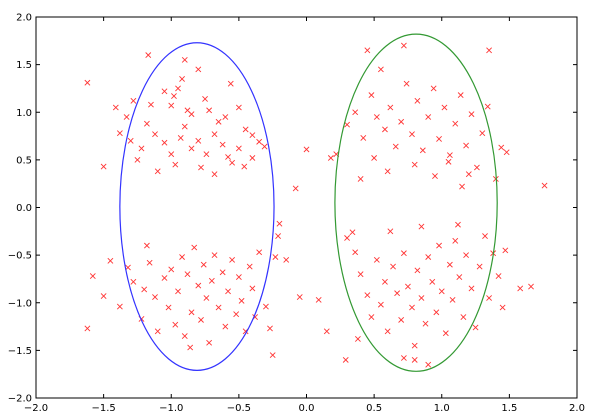 This screenshot has height=416, width=609. What do you see at coordinates (24, 160) in the screenshot?
I see `y-tick-label: 0.5` at bounding box center [24, 160].